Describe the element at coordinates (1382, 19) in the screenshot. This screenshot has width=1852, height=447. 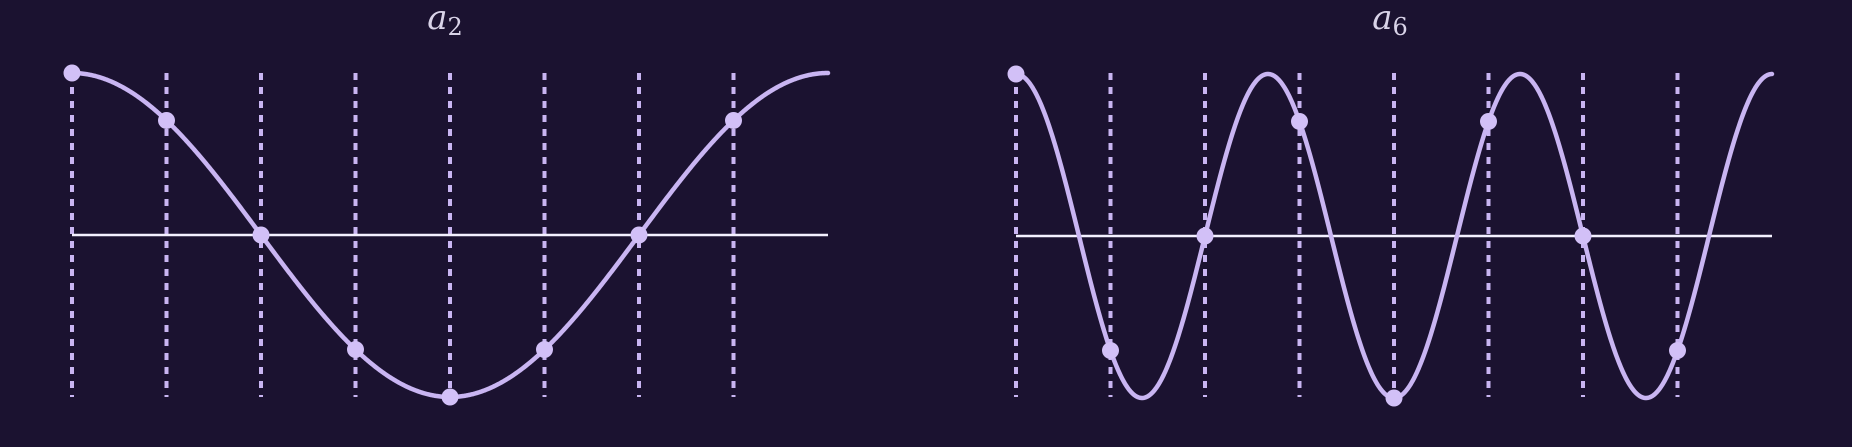
I see `label-a6-base: a` at that location.